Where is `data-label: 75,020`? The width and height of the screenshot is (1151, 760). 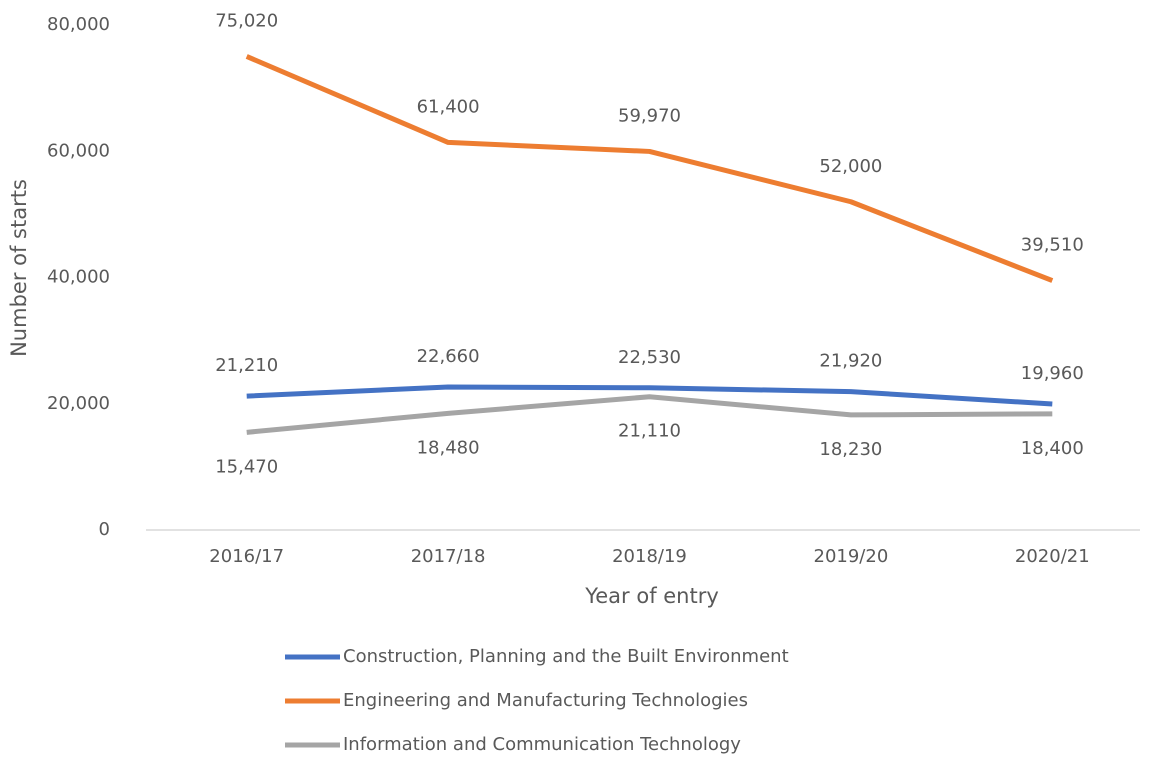 data-label: 75,020 is located at coordinates (246, 20).